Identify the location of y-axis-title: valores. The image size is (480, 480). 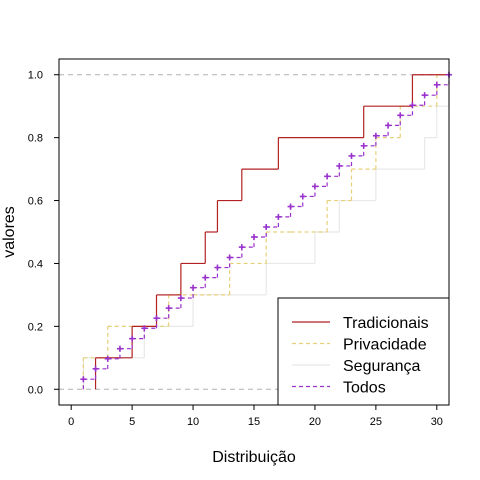
(9, 232).